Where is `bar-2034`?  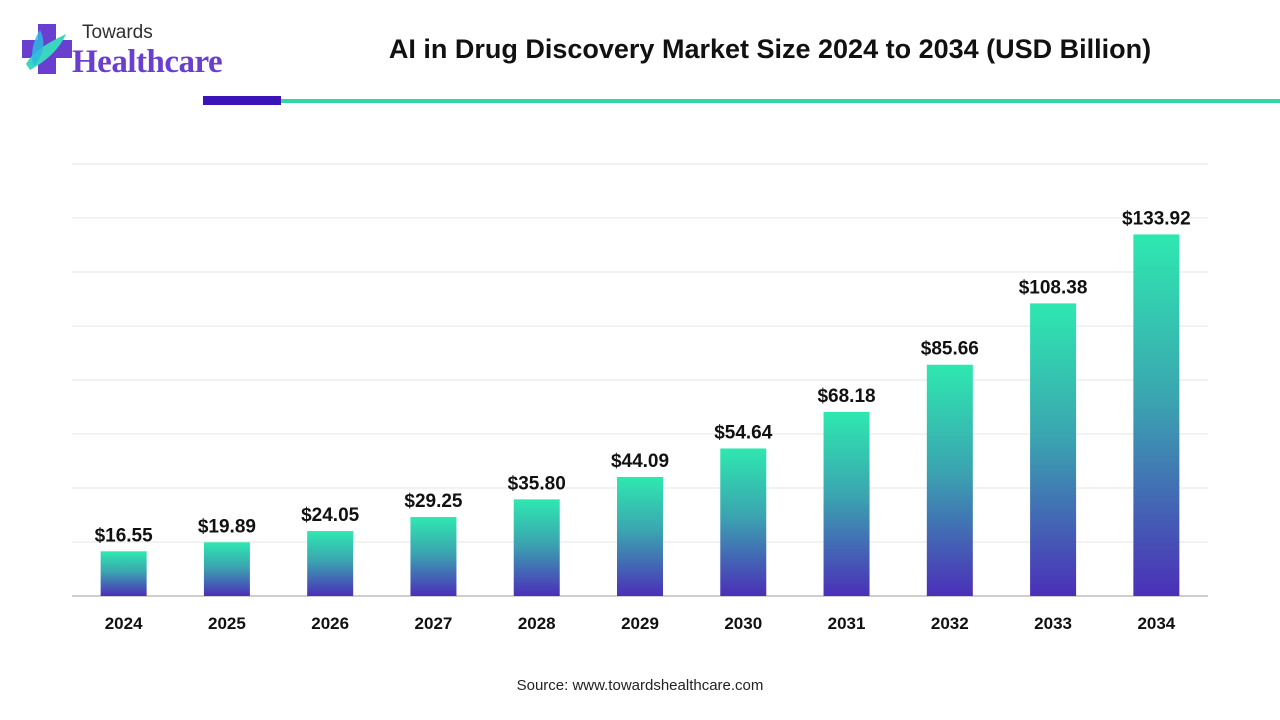 bar-2034 is located at coordinates (1156, 415).